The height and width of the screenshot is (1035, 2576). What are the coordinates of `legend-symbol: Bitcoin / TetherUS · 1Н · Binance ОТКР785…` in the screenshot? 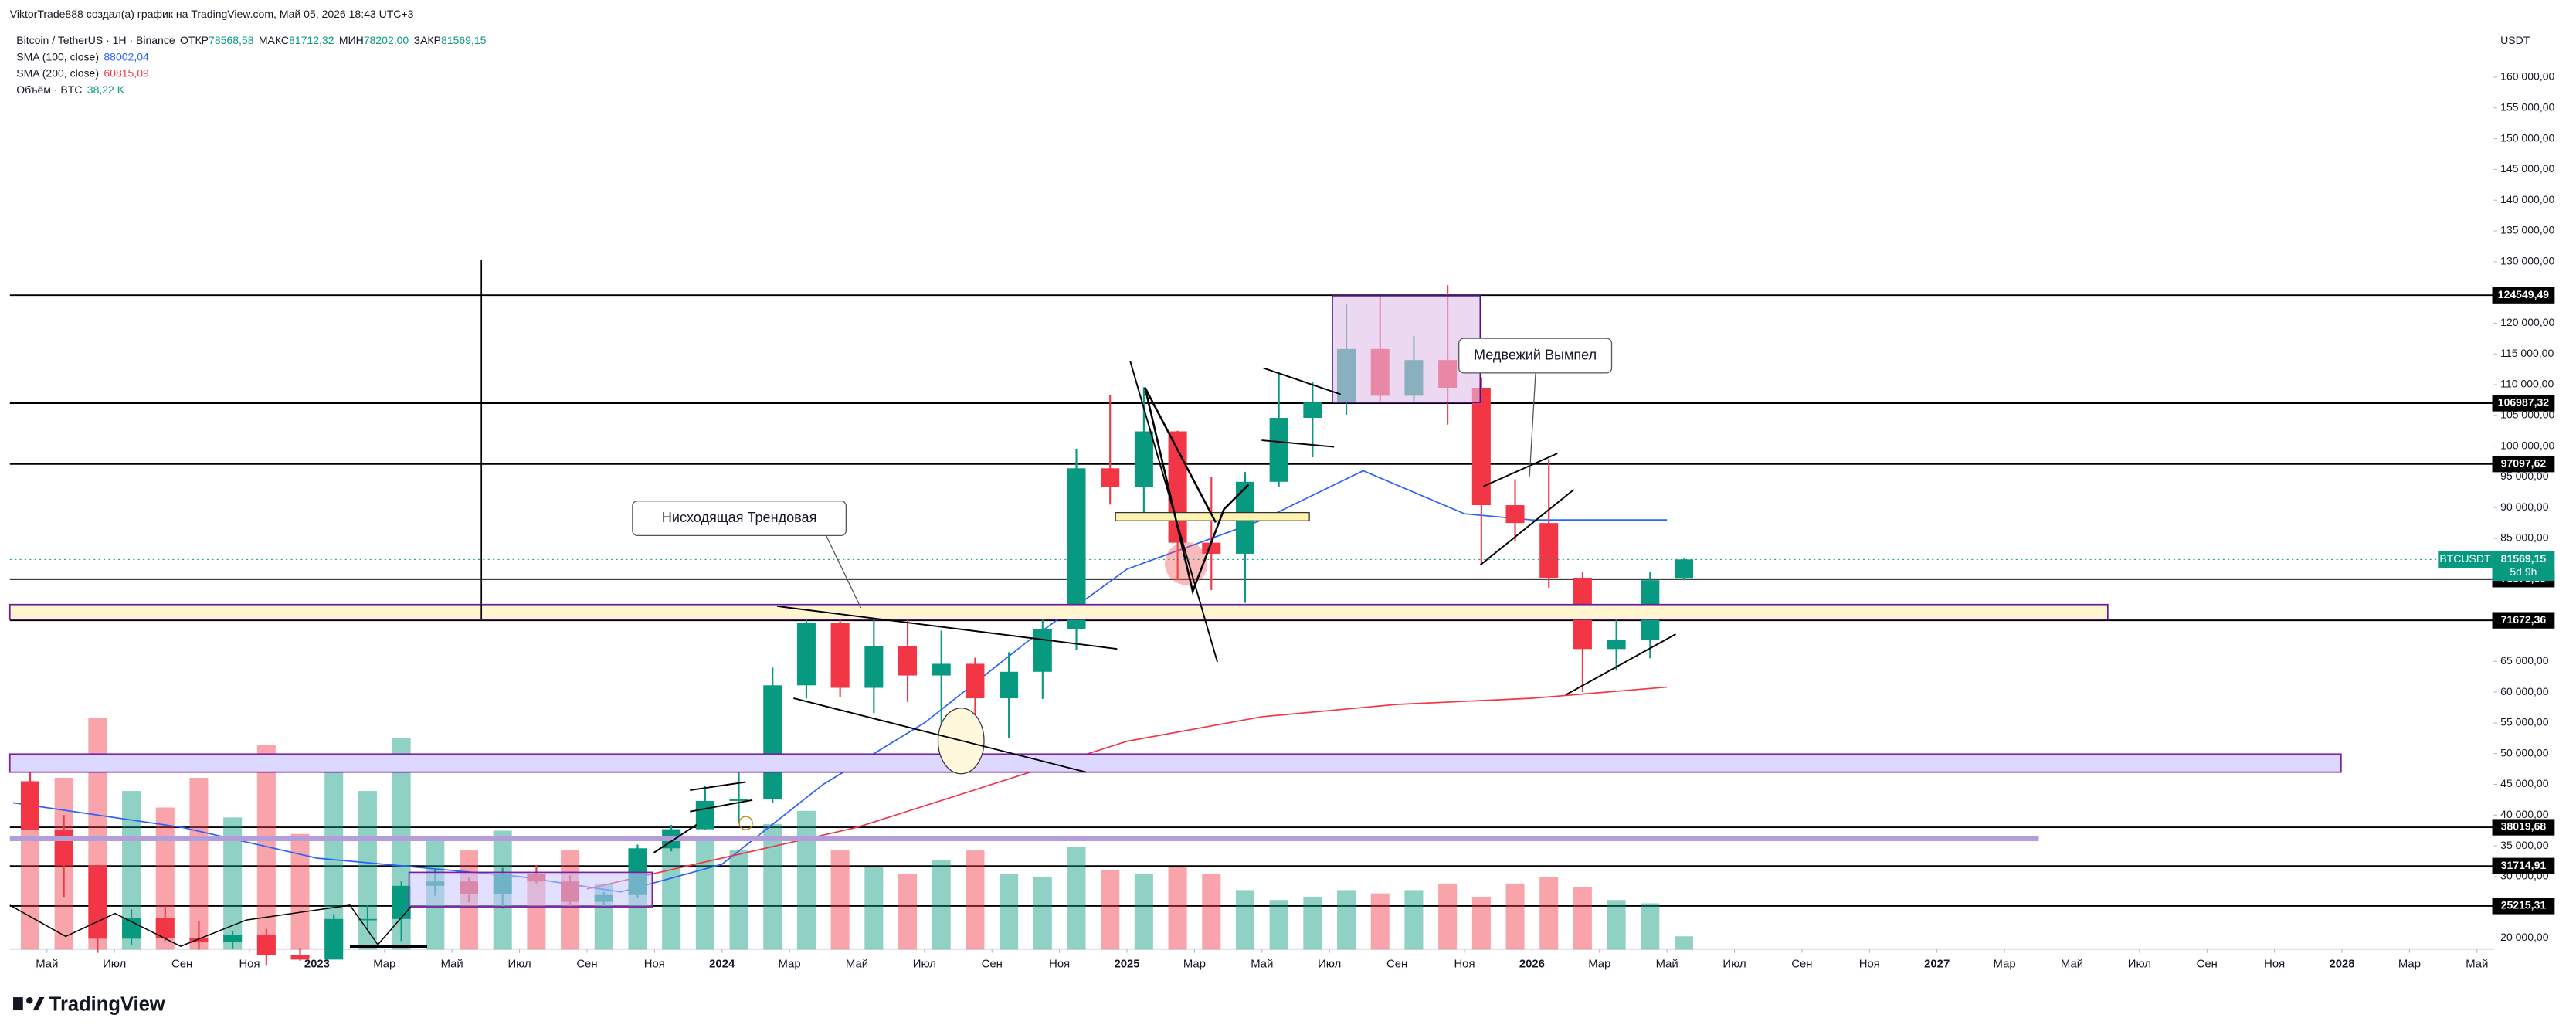 It's located at (251, 40).